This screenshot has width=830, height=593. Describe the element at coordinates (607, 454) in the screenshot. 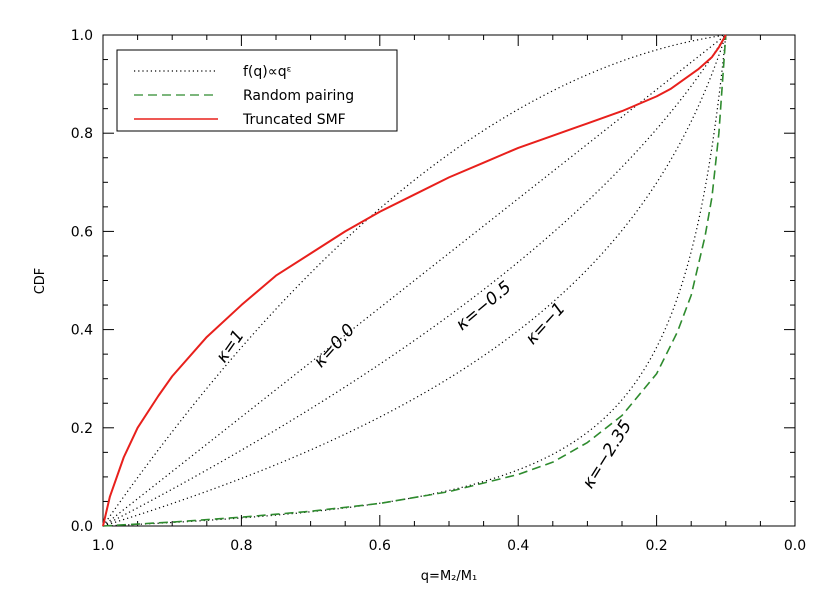

I see `curve-label: κ=−2.35` at that location.